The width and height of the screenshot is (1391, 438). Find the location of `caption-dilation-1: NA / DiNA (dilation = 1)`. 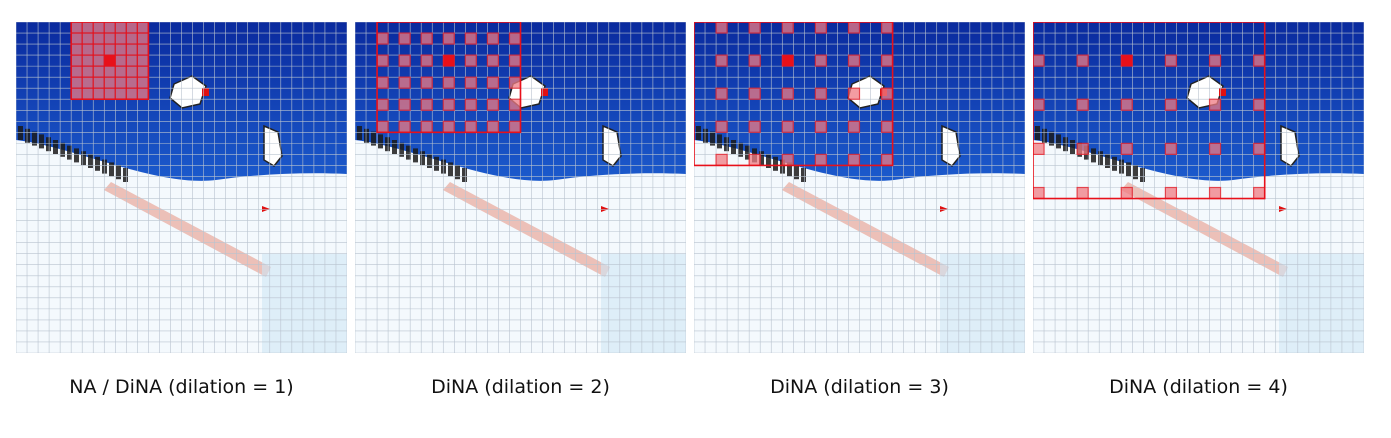

caption-dilation-1: NA / DiNA (dilation = 1) is located at coordinates (181, 387).